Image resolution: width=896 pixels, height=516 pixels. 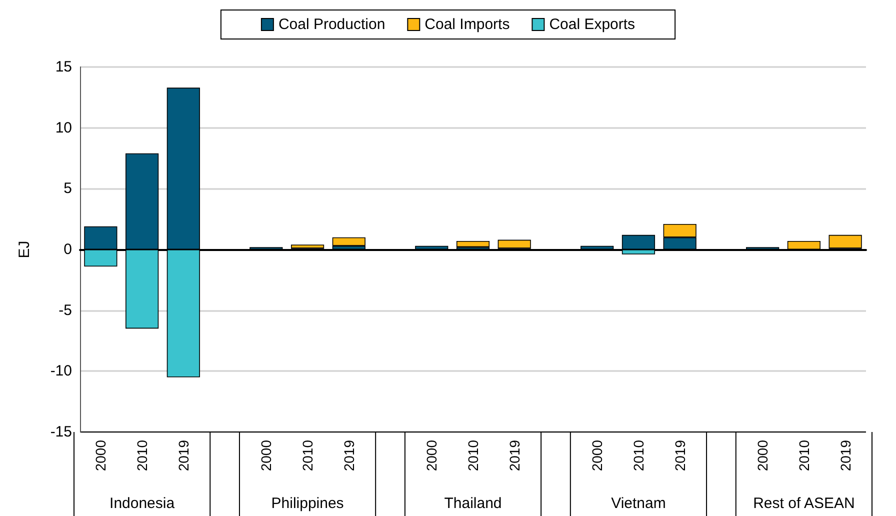 I want to click on legend-label: Coal Imports, so click(x=467, y=24).